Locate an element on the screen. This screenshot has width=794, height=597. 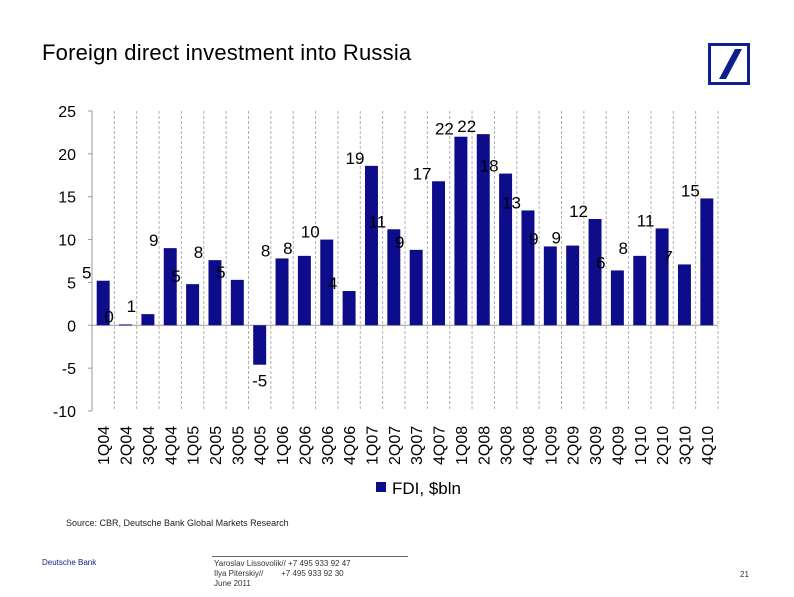
x-tick-label: 2Q05 is located at coordinates (216, 445).